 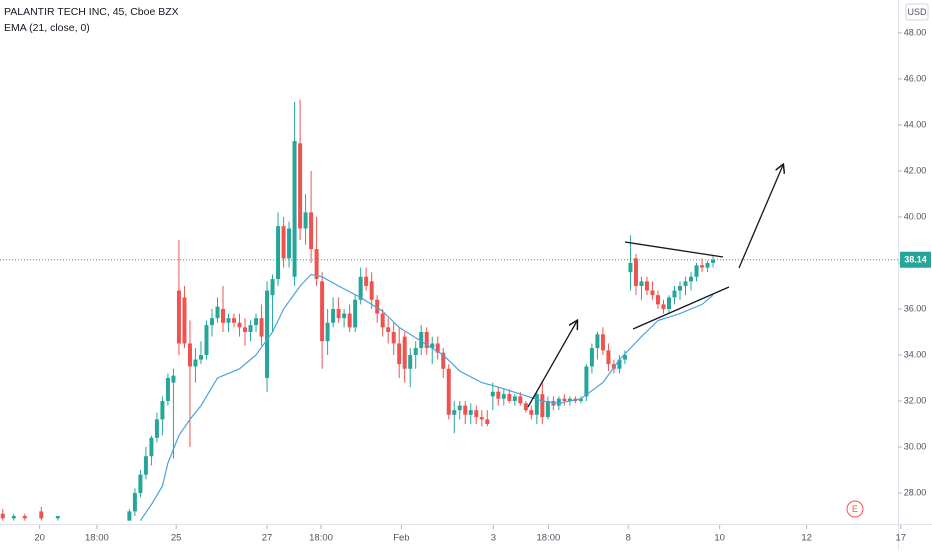 I want to click on event-marker, so click(x=855, y=509).